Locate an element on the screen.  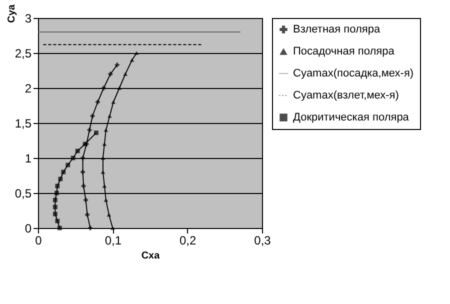
x-axis-title: Cxa is located at coordinates (150, 256).